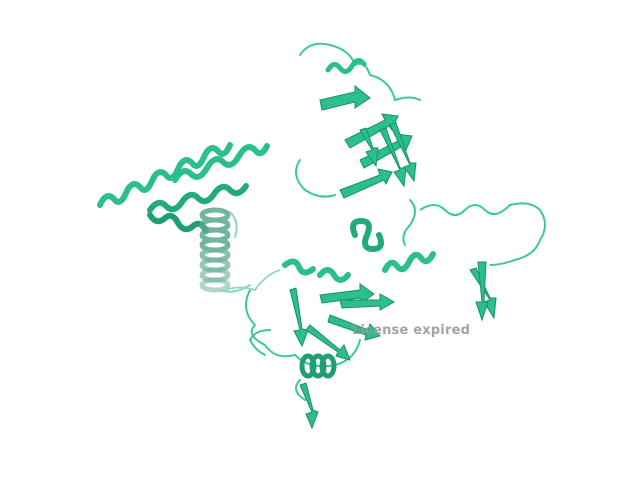 The height and width of the screenshot is (480, 640). I want to click on beta-hairpin-bottom, so click(309, 406).